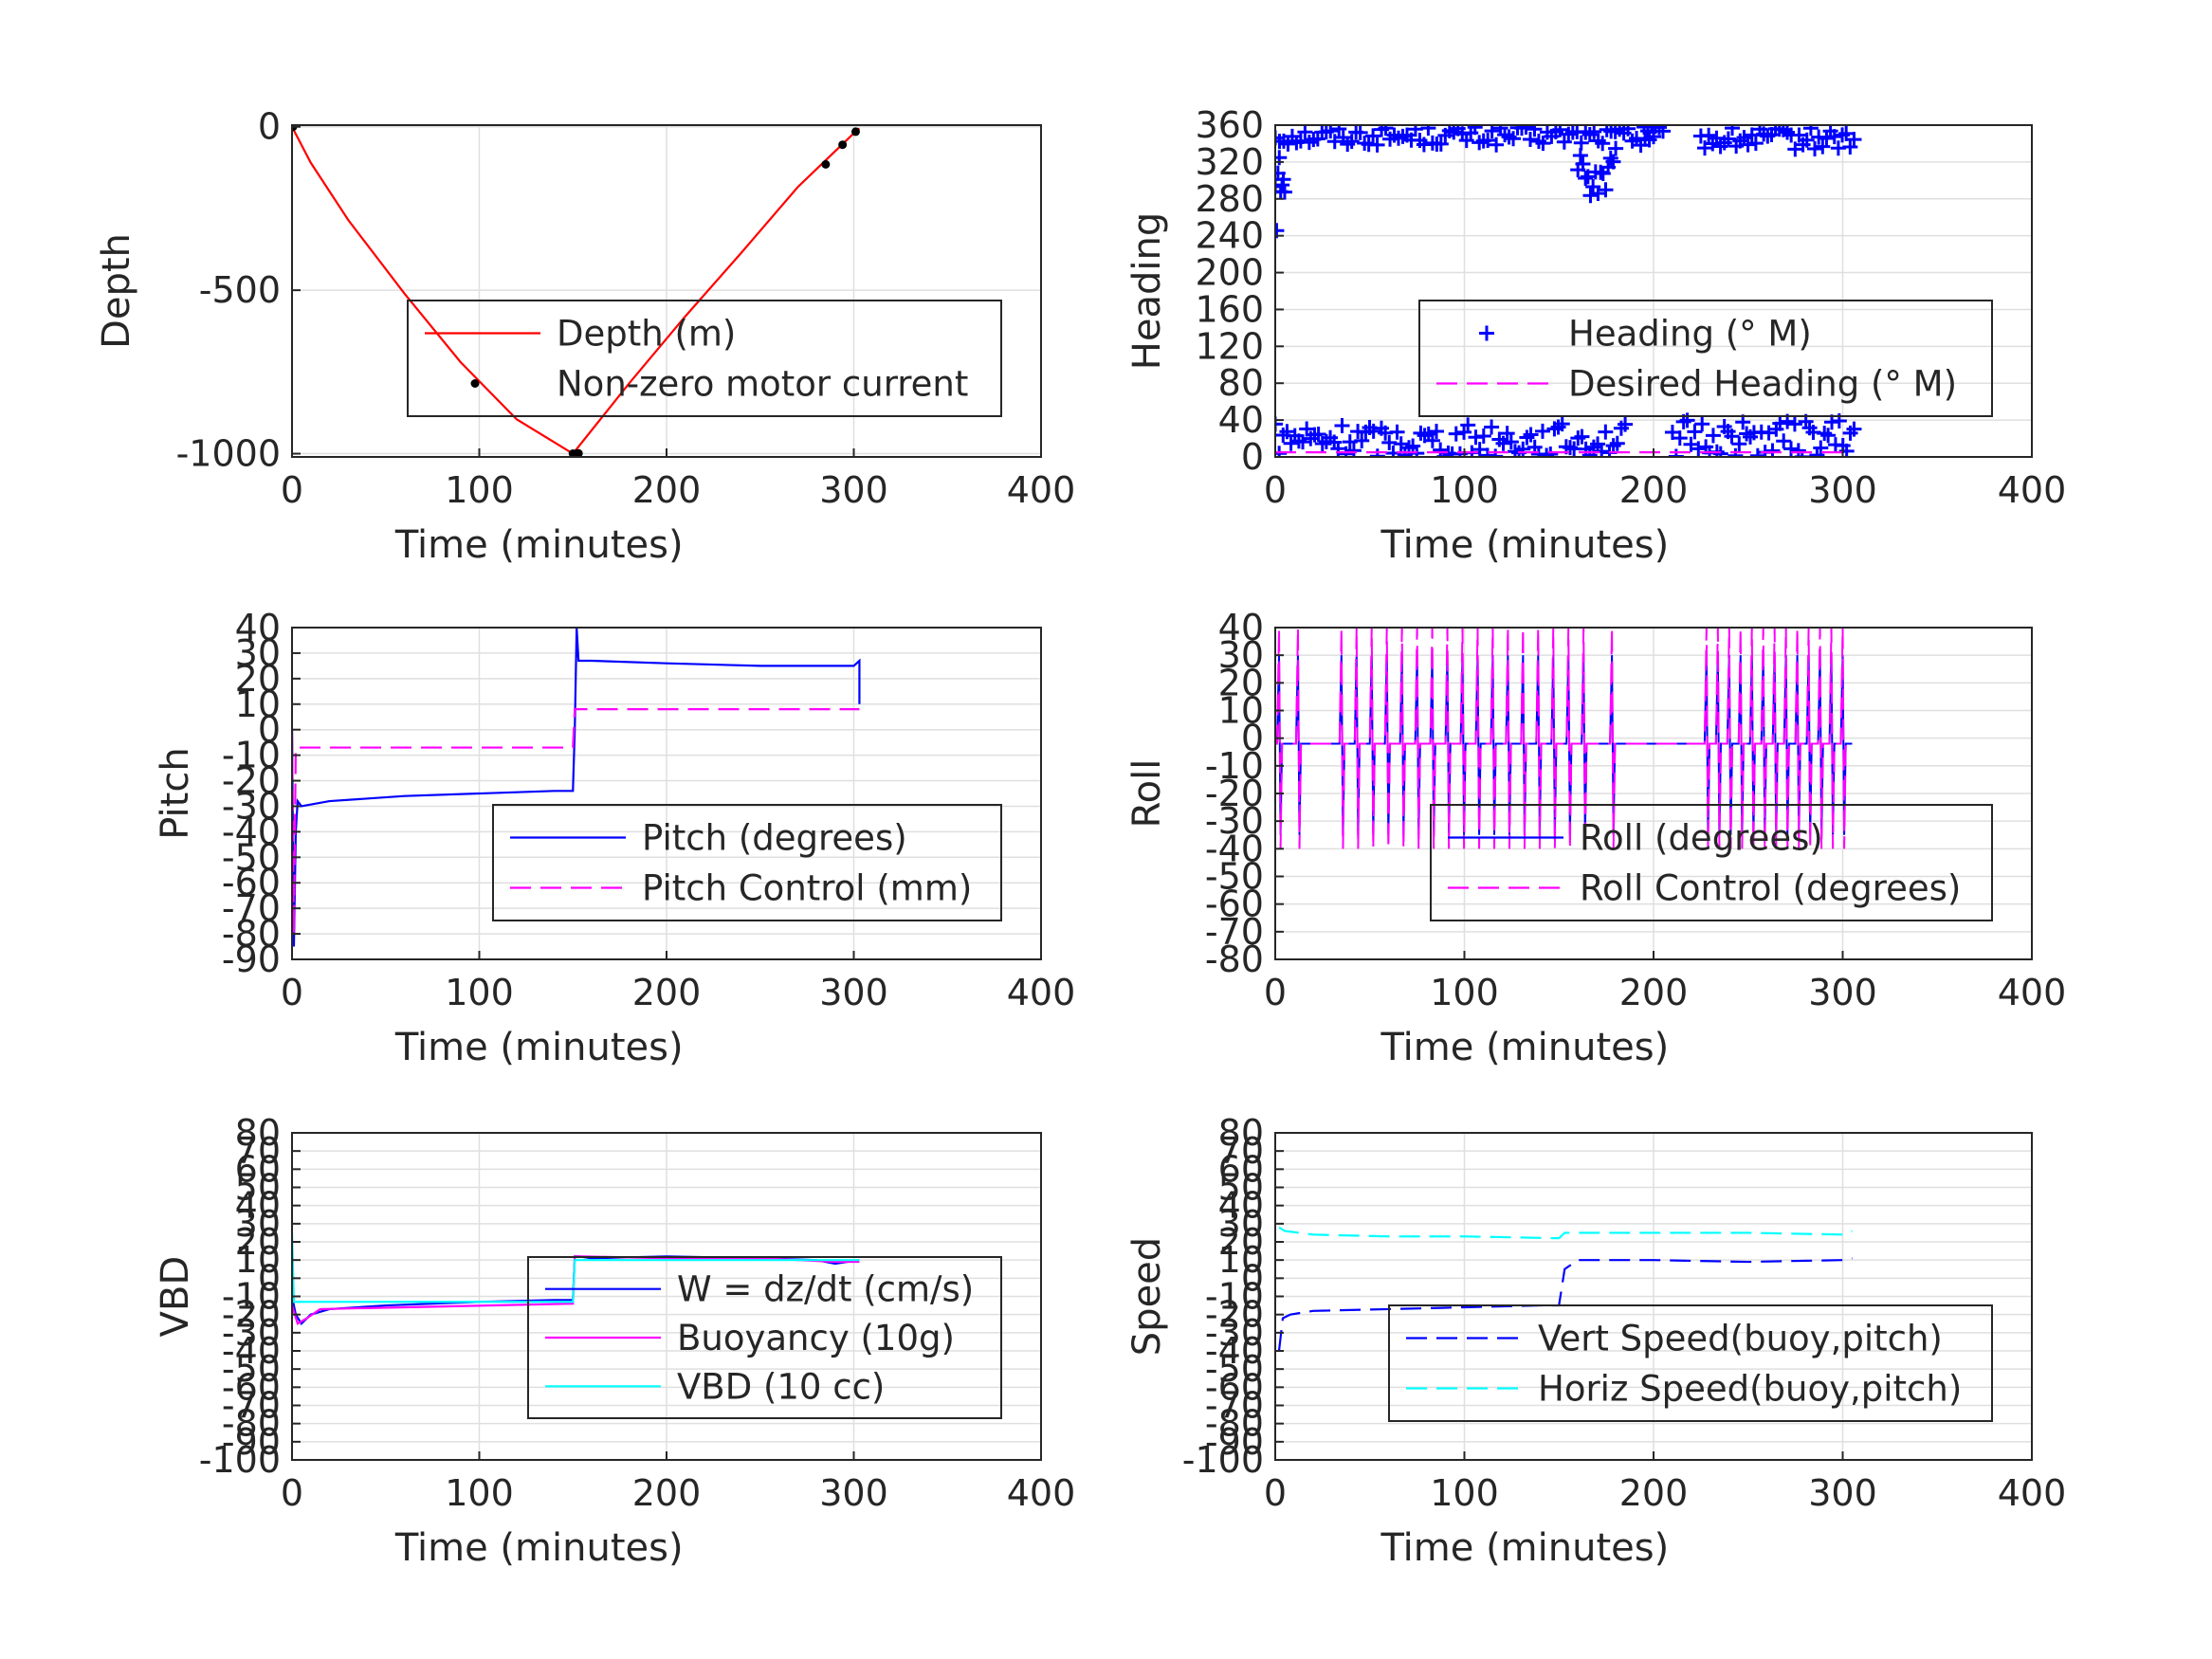 Image resolution: width=2212 pixels, height=1659 pixels. Describe the element at coordinates (475, 383) in the screenshot. I see `legend-swatch` at that location.